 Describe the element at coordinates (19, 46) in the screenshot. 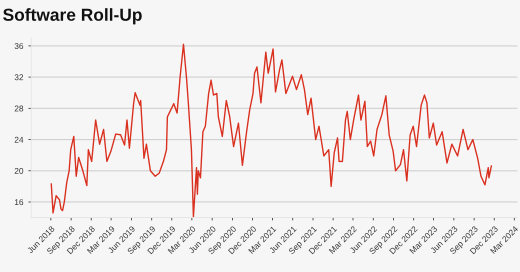

I see `y-tick-label: 36` at that location.